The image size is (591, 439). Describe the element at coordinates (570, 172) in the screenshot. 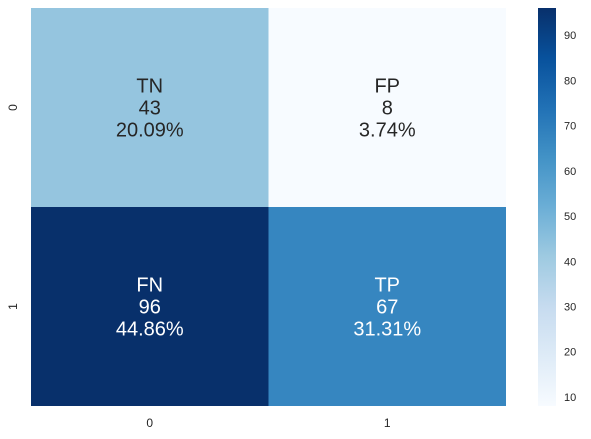

I see `colorbar-tick-label-60: 60` at that location.